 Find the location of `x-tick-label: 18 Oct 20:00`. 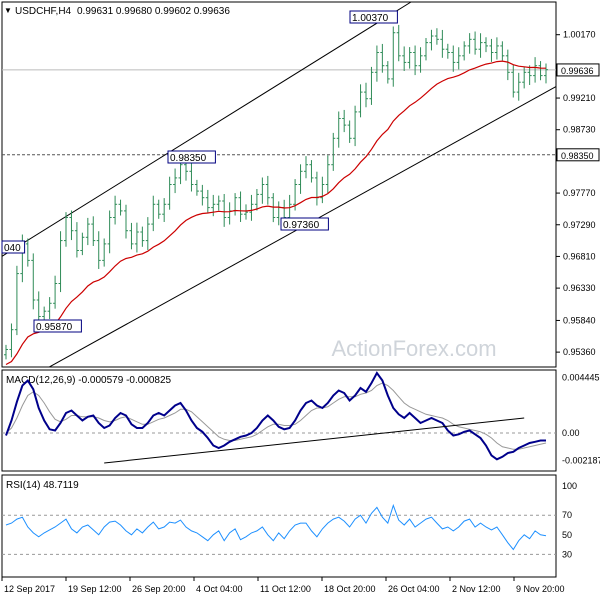

x-tick-label: 18 Oct 20:00 is located at coordinates (350, 589).